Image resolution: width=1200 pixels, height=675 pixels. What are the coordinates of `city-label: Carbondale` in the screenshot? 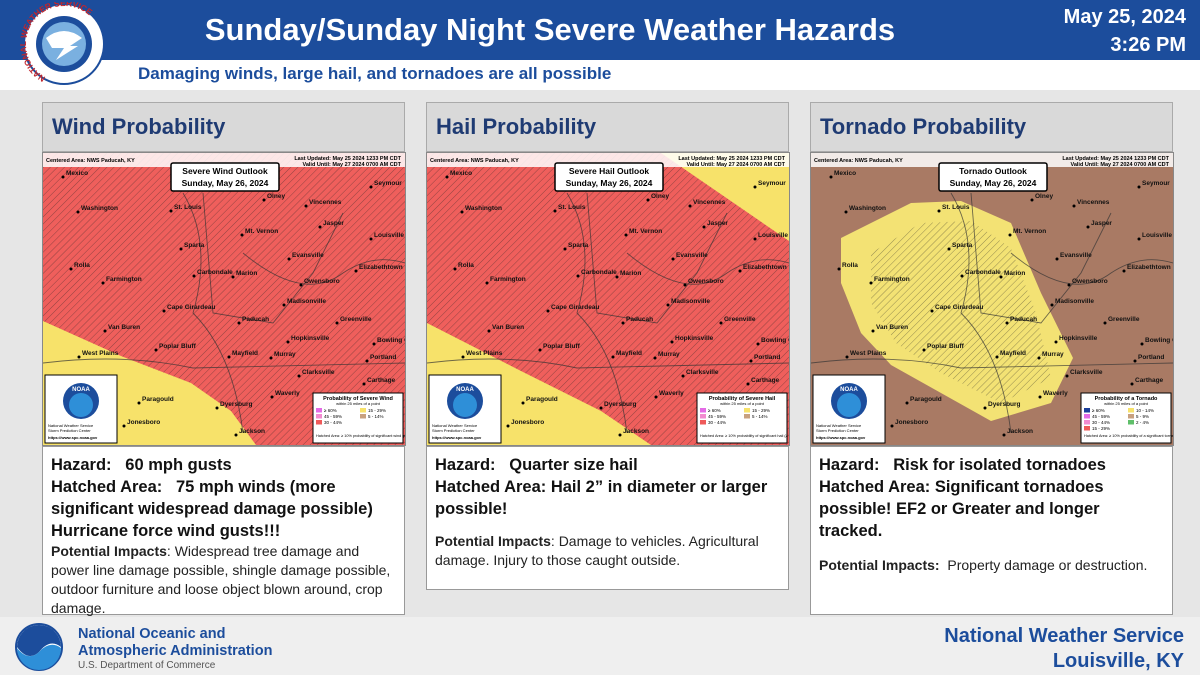 It's located at (599, 272).